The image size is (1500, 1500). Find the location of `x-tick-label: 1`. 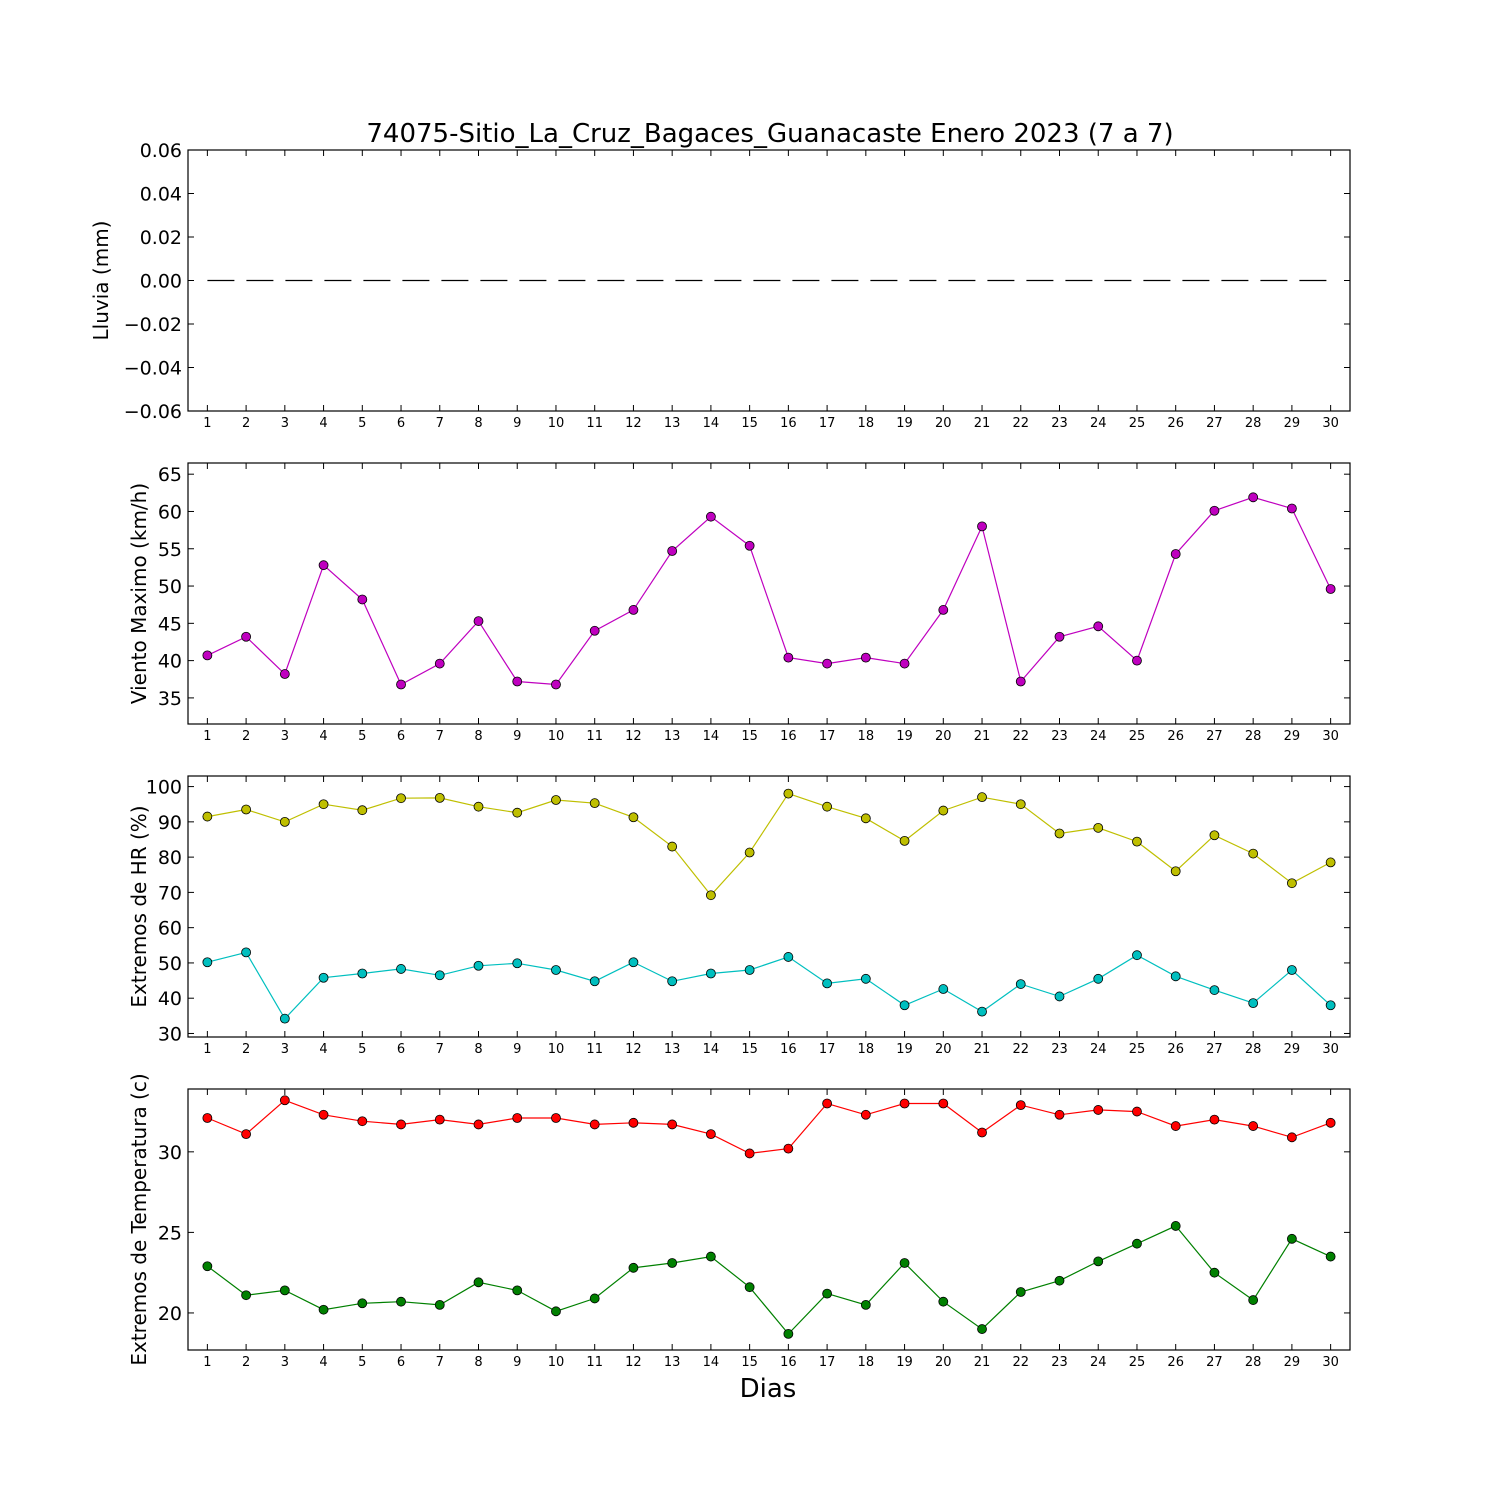

x-tick-label: 1 is located at coordinates (207, 736).